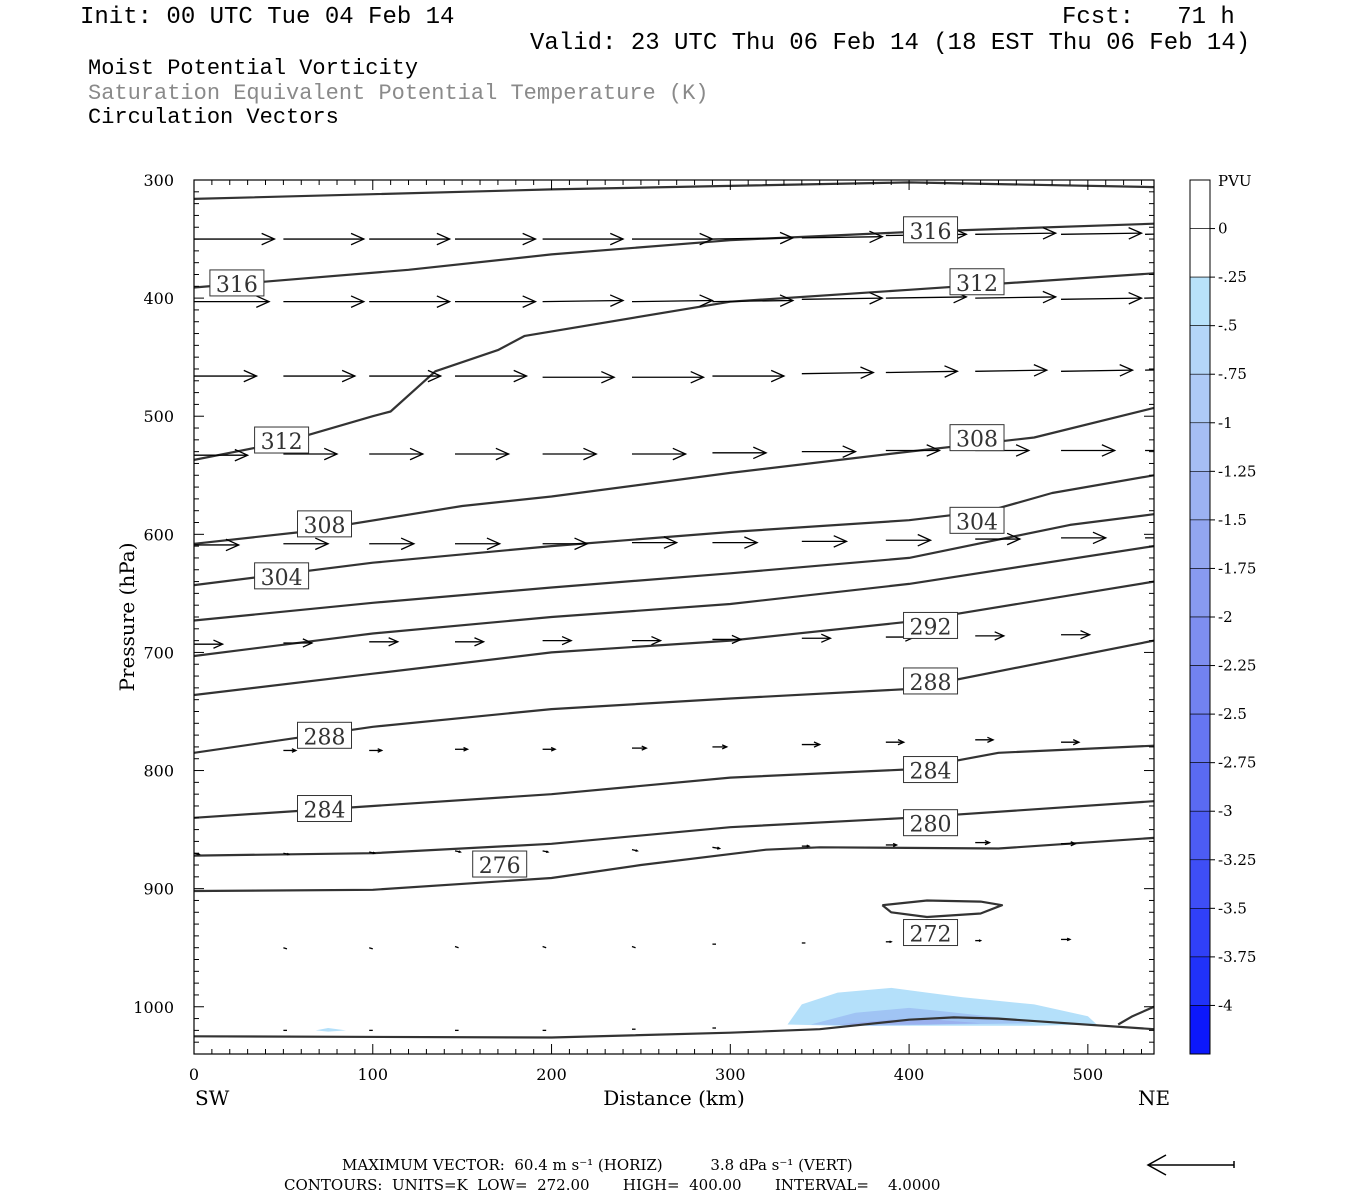 This screenshot has height=1200, width=1350. I want to click on colorbar-label: -3, so click(1225, 811).